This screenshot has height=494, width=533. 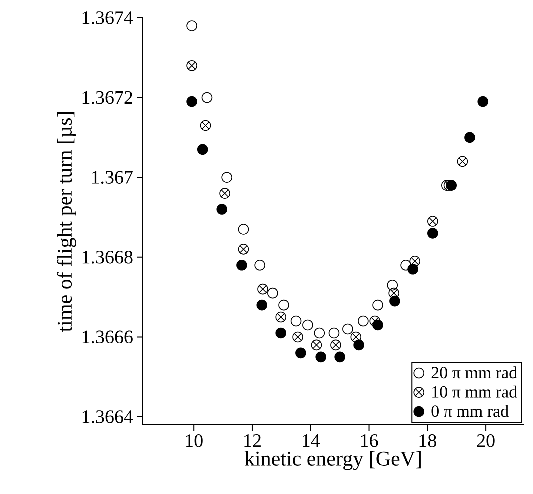 I want to click on legend-label: 0 π mm rad, so click(x=470, y=411).